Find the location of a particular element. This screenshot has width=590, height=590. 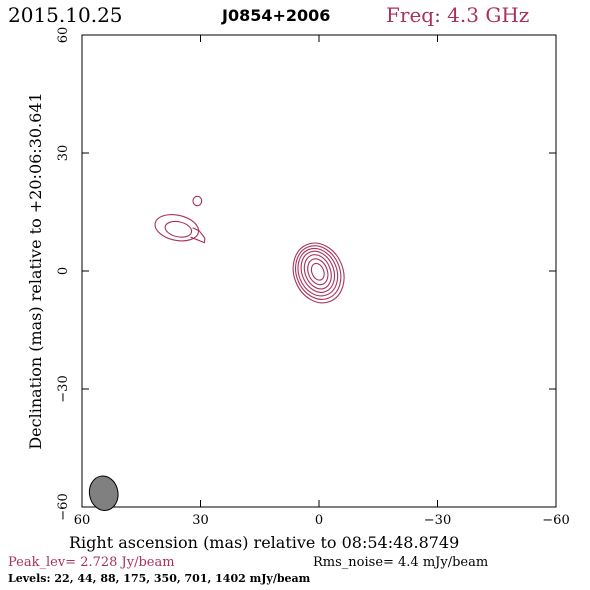

x-tick-label: −60 is located at coordinates (555, 520).